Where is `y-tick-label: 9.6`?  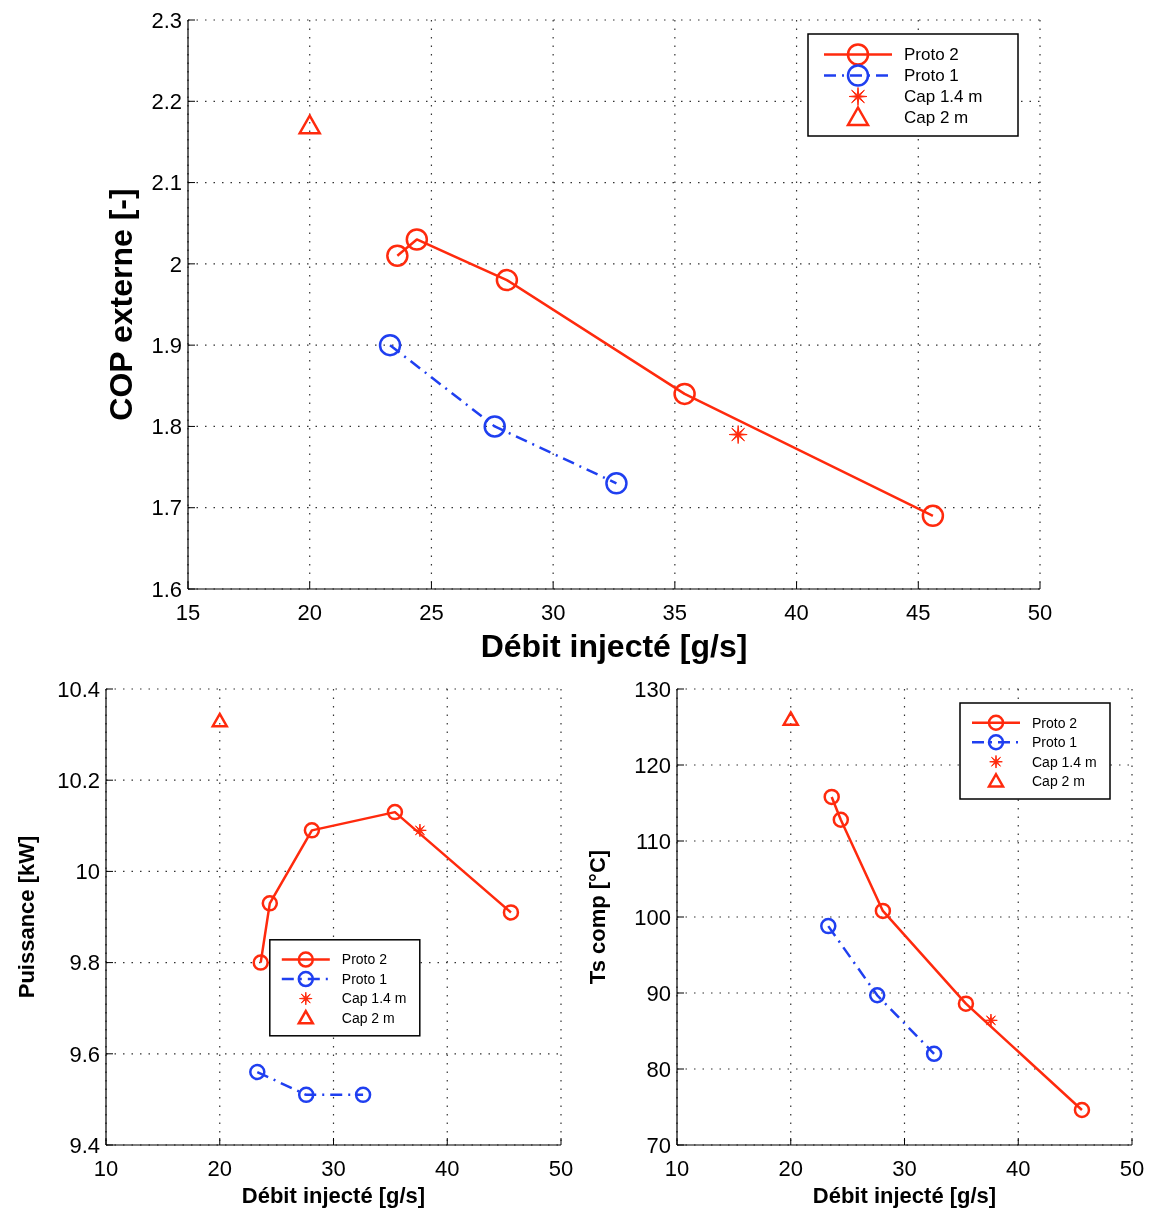 y-tick-label: 9.6 is located at coordinates (84, 1054).